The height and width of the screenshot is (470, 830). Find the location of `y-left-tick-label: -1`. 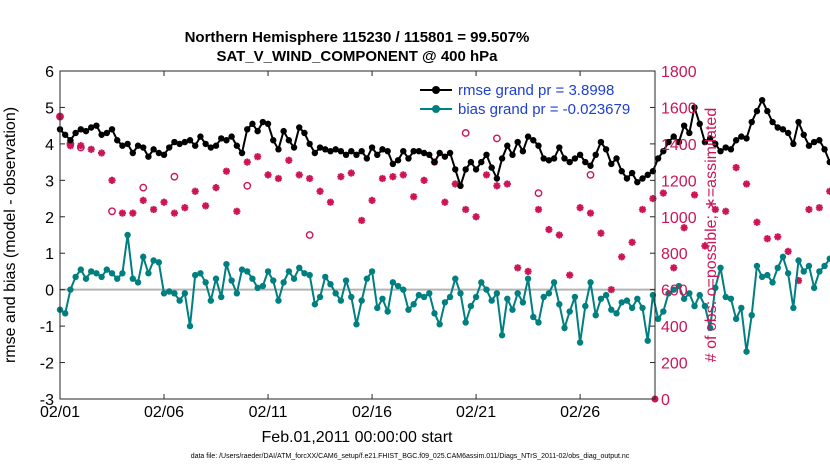

y-left-tick-label: -1 is located at coordinates (47, 327).